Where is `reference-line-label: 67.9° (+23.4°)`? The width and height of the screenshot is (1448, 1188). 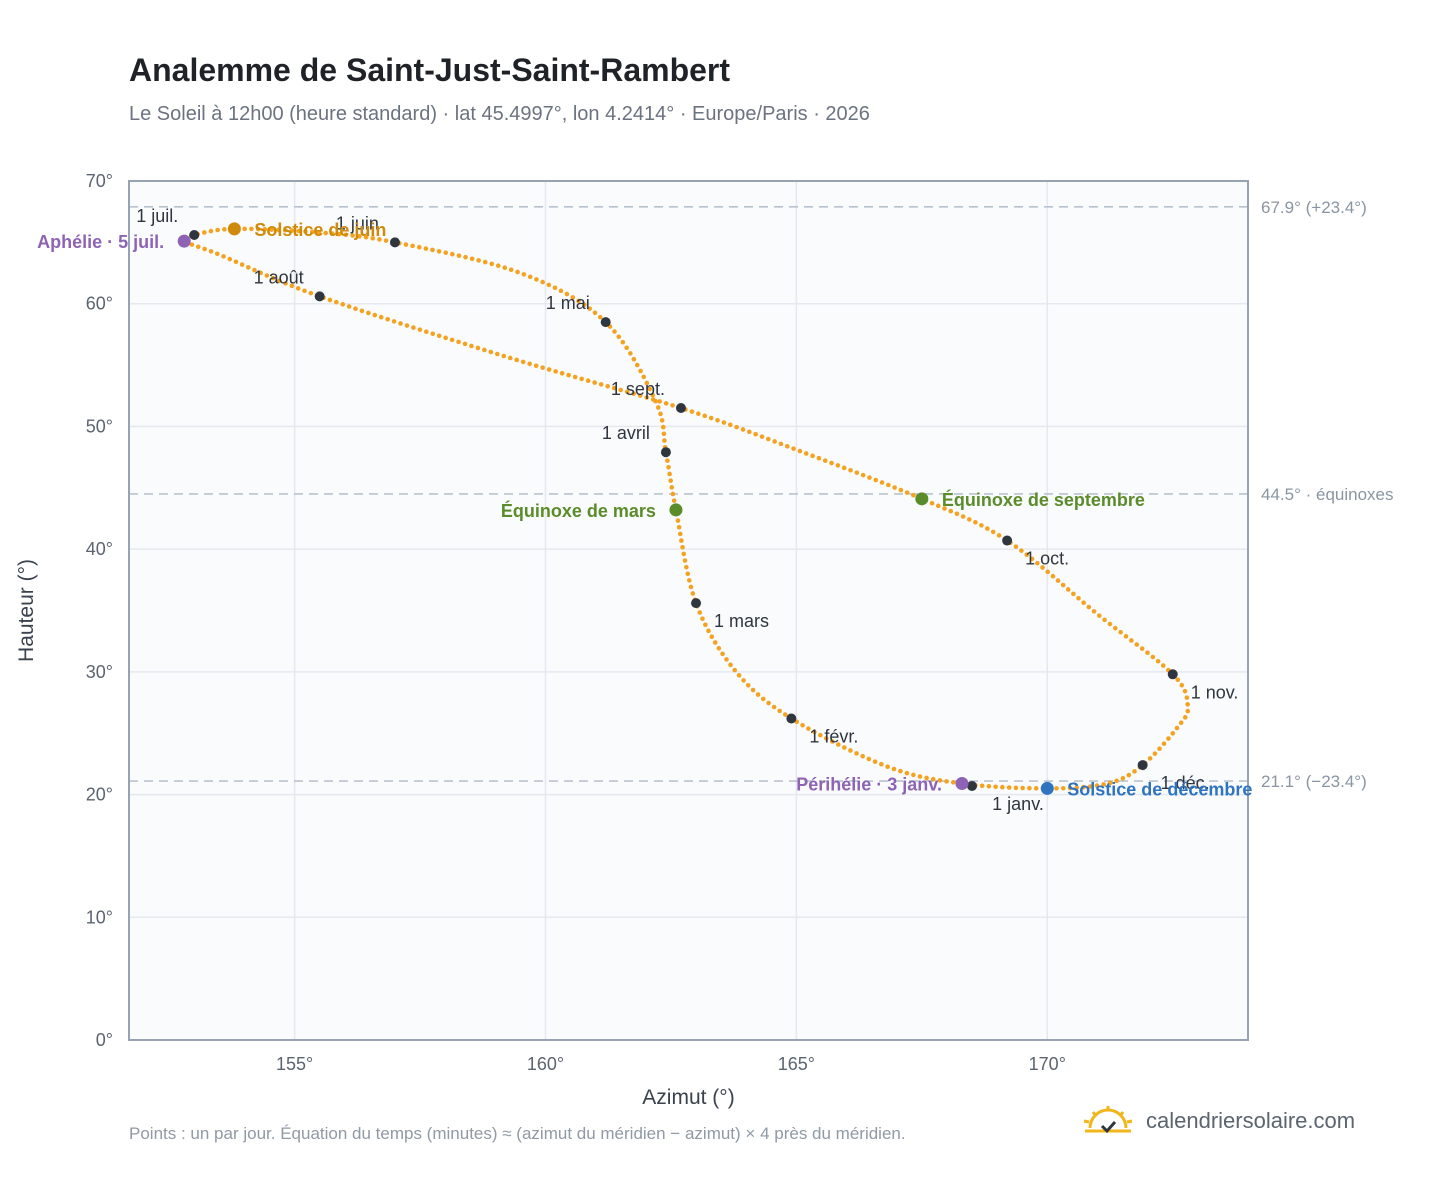
reference-line-label: 67.9° (+23.4°) is located at coordinates (1314, 207).